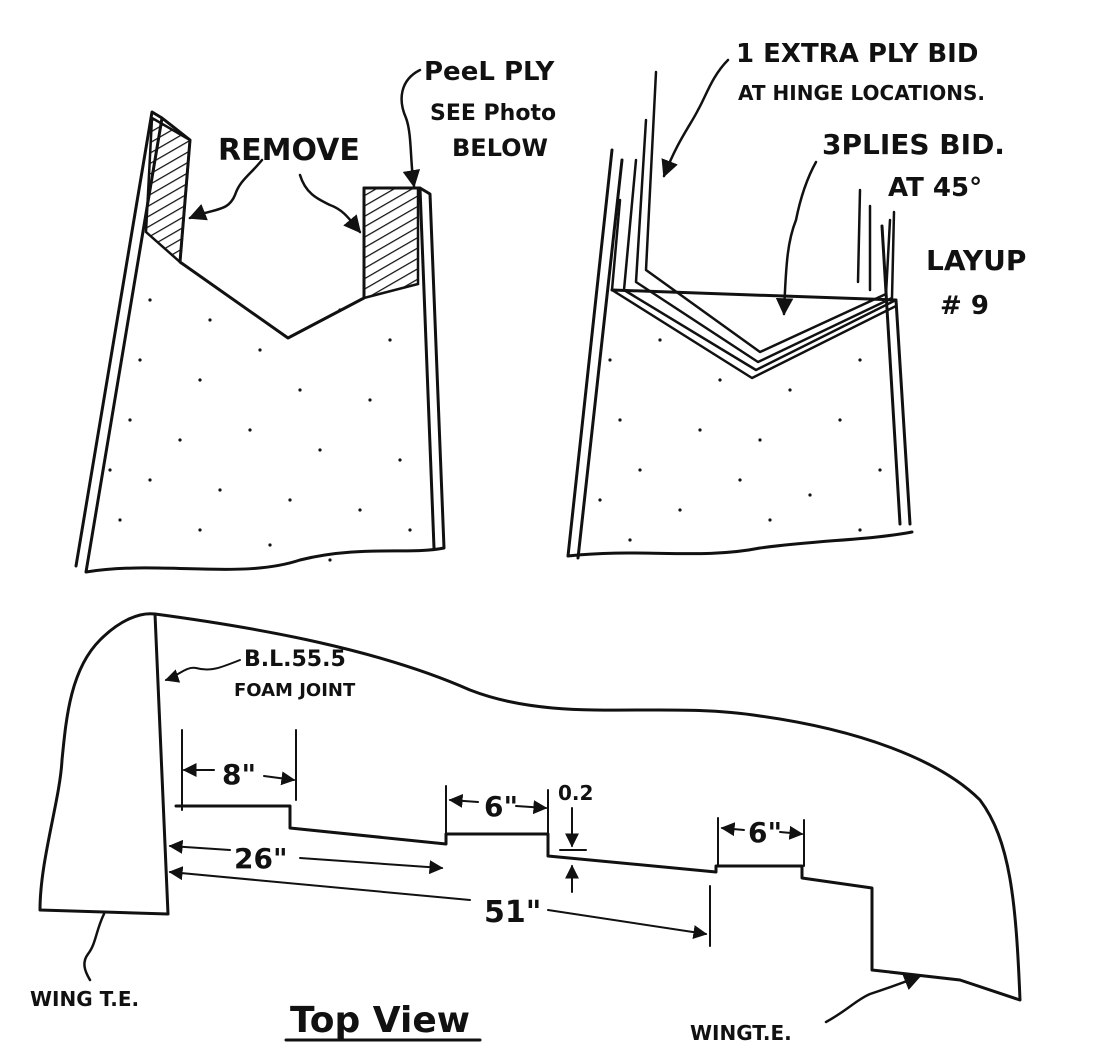 This screenshot has width=1100, height=1056. What do you see at coordinates (935, 188) in the screenshot?
I see `three-plies-label-line2: AT 45°` at bounding box center [935, 188].